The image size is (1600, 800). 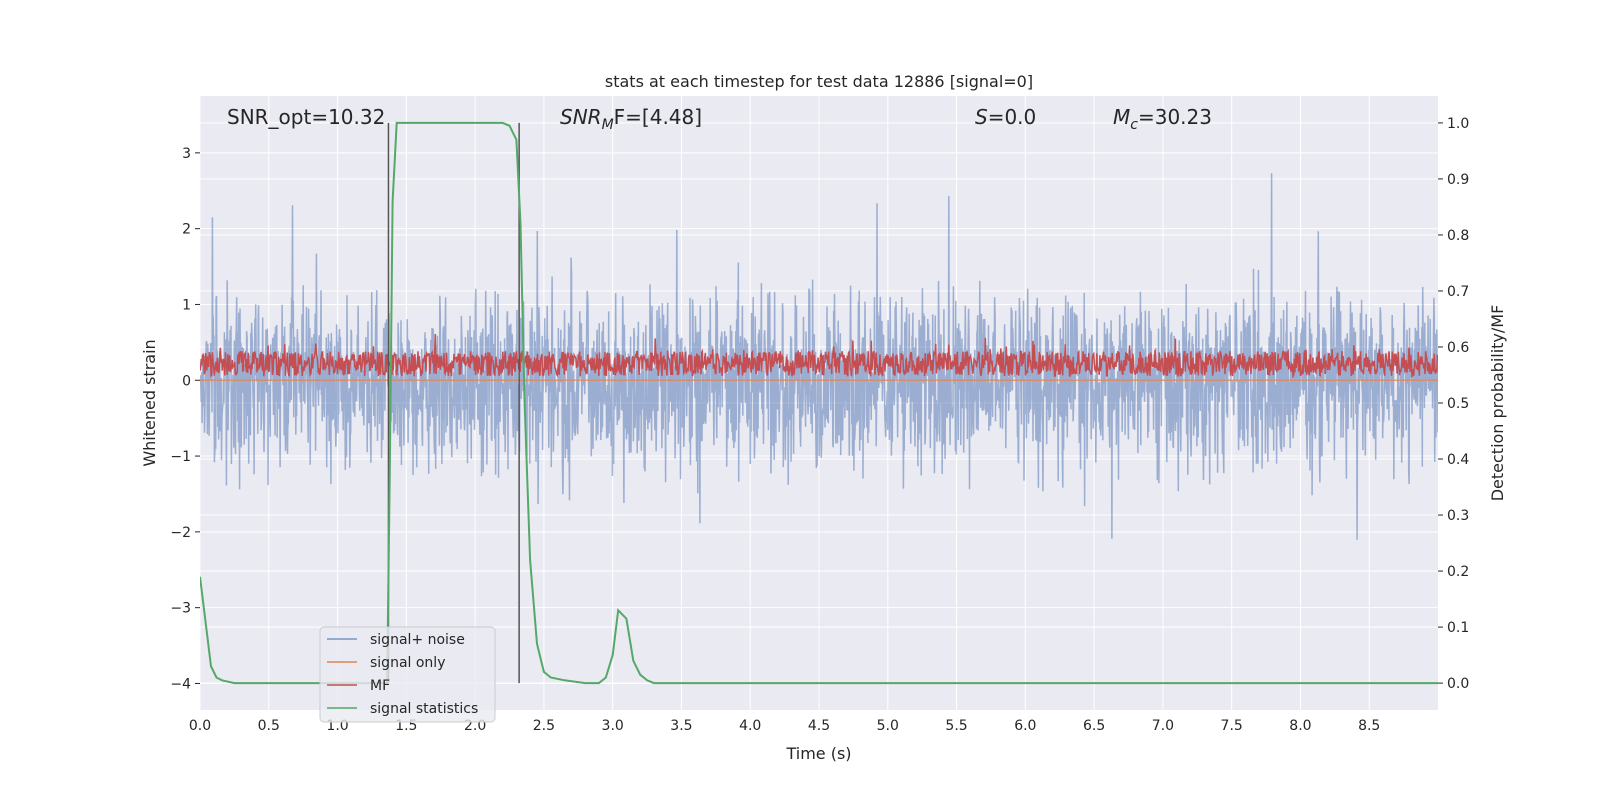 I want to click on x-tick-label: 3.5, so click(x=681, y=726).